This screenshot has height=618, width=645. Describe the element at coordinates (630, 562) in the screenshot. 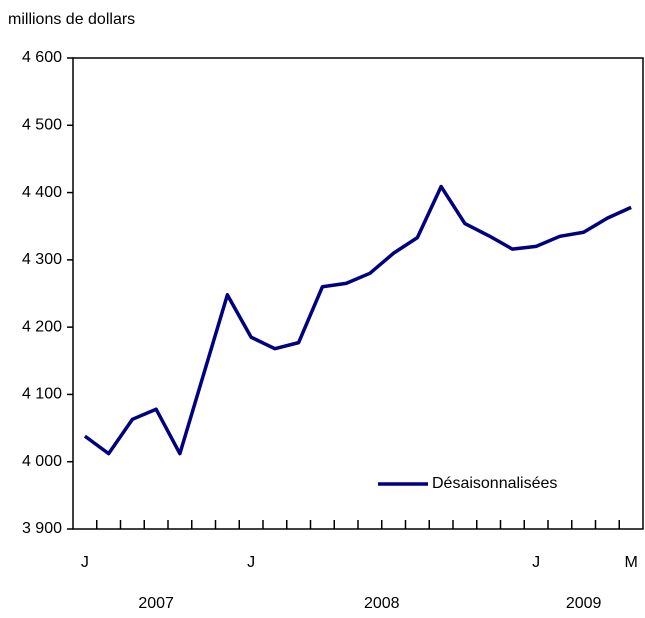

I see `x-tick-label: M` at that location.